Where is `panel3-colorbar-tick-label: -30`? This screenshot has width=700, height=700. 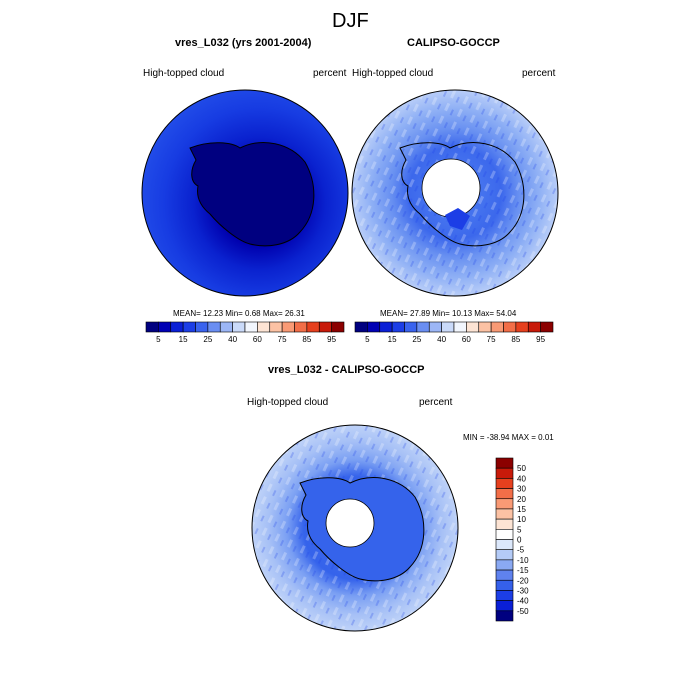 panel3-colorbar-tick-label: -30 is located at coordinates (523, 590).